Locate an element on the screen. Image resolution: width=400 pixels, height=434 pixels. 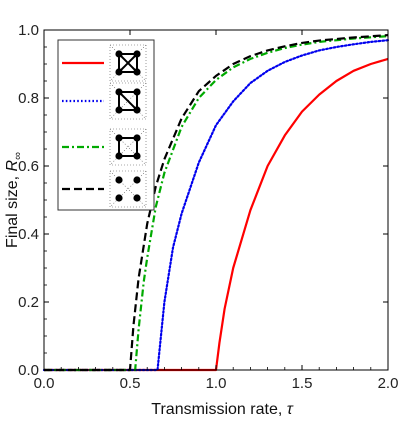
x-tick-label: 2.0 is located at coordinates (388, 383).